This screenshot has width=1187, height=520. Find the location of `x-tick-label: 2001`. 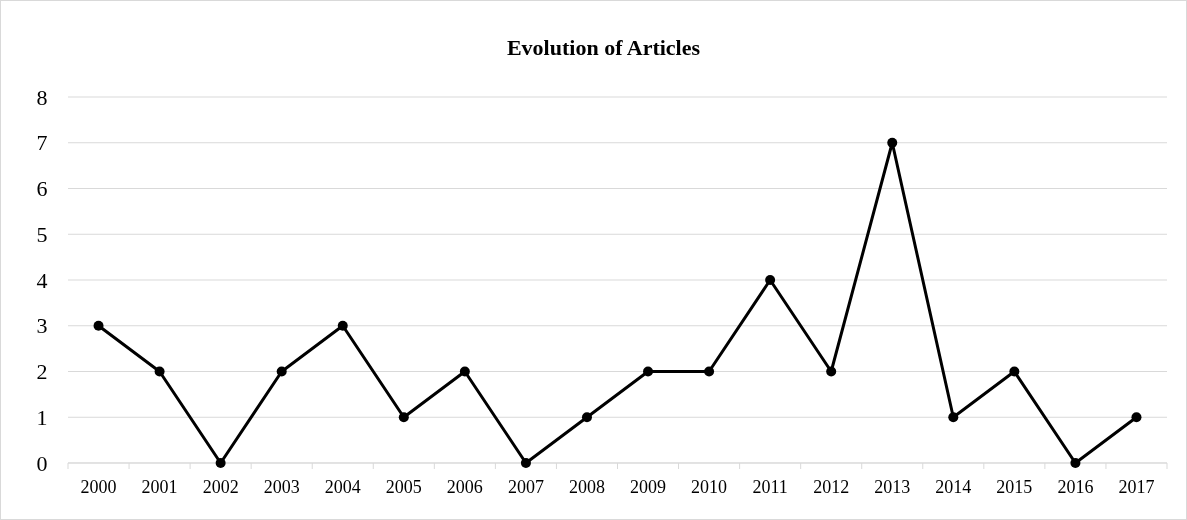

x-tick-label: 2001 is located at coordinates (159, 487).